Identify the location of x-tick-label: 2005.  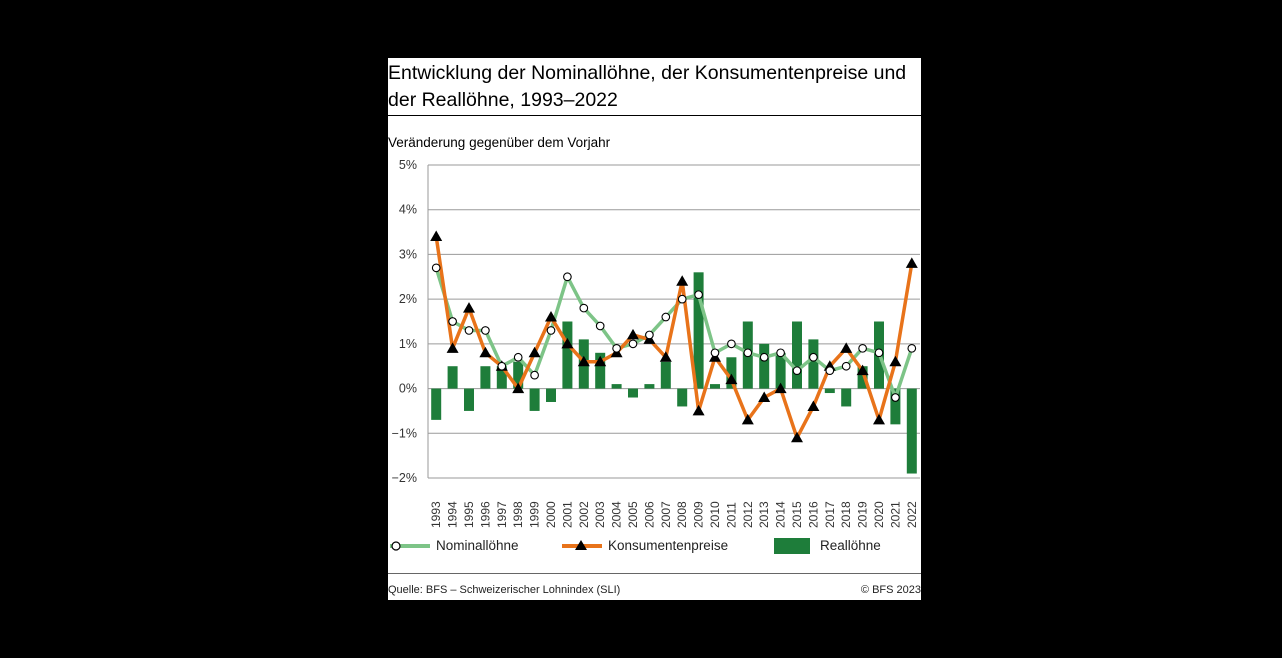
(633, 514).